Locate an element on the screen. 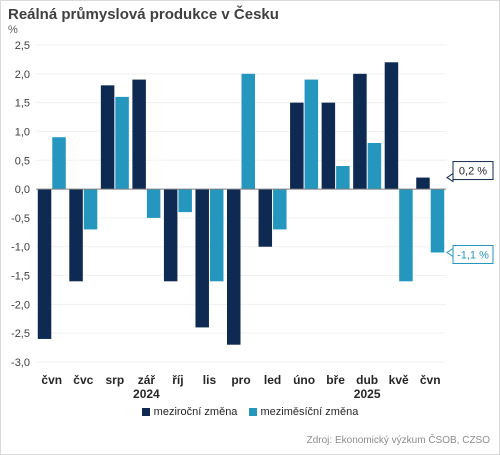  x-tick-label: bře is located at coordinates (335, 380).